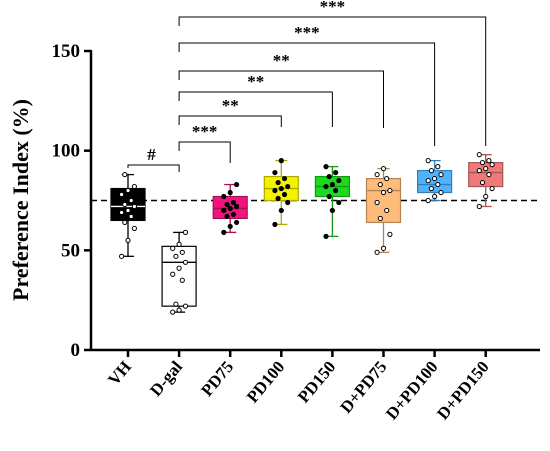 The image size is (550, 451). I want to click on x-tick-label-D+PD75: D+PD75, so click(363, 386).